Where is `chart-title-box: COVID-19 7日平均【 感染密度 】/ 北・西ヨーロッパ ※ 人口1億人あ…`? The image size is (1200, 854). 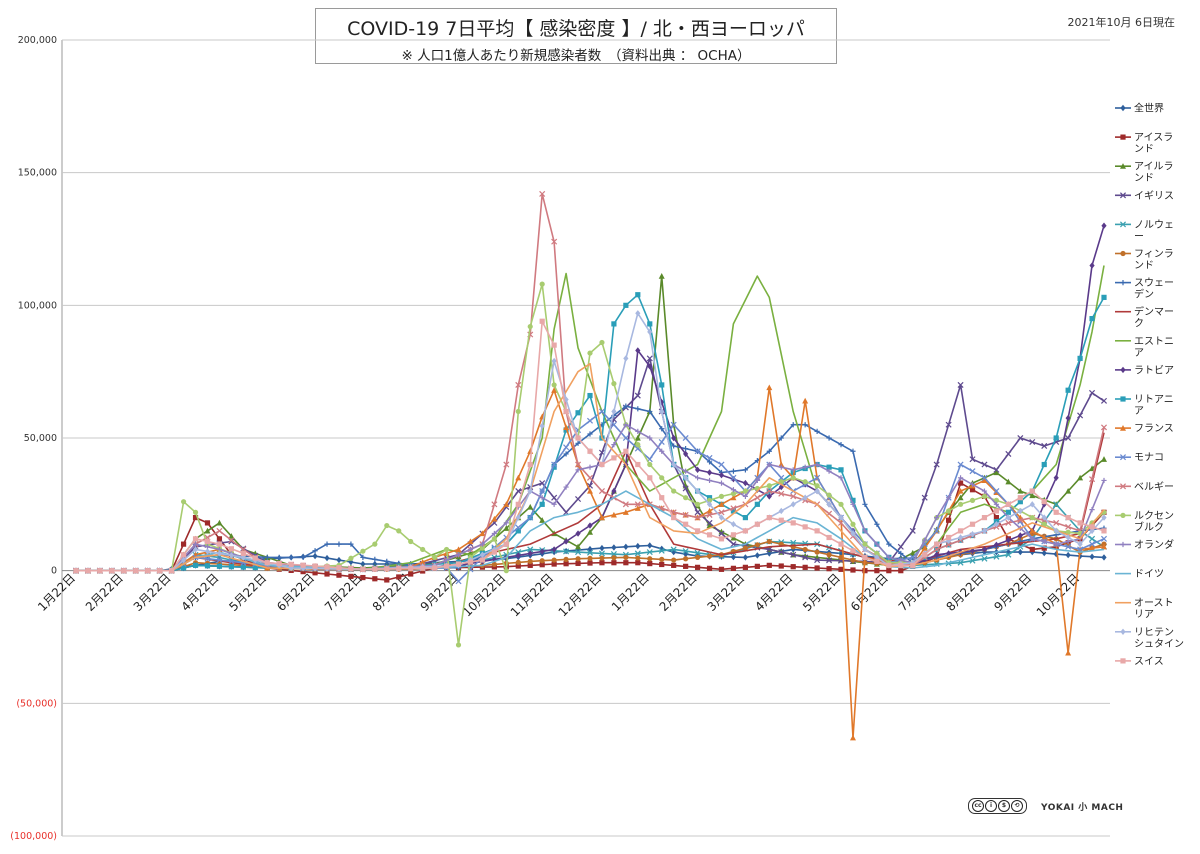 chart-title-box: COVID-19 7日平均【 感染密度 】/ 北・西ヨーロッパ ※ 人口1億人あ… is located at coordinates (576, 36).